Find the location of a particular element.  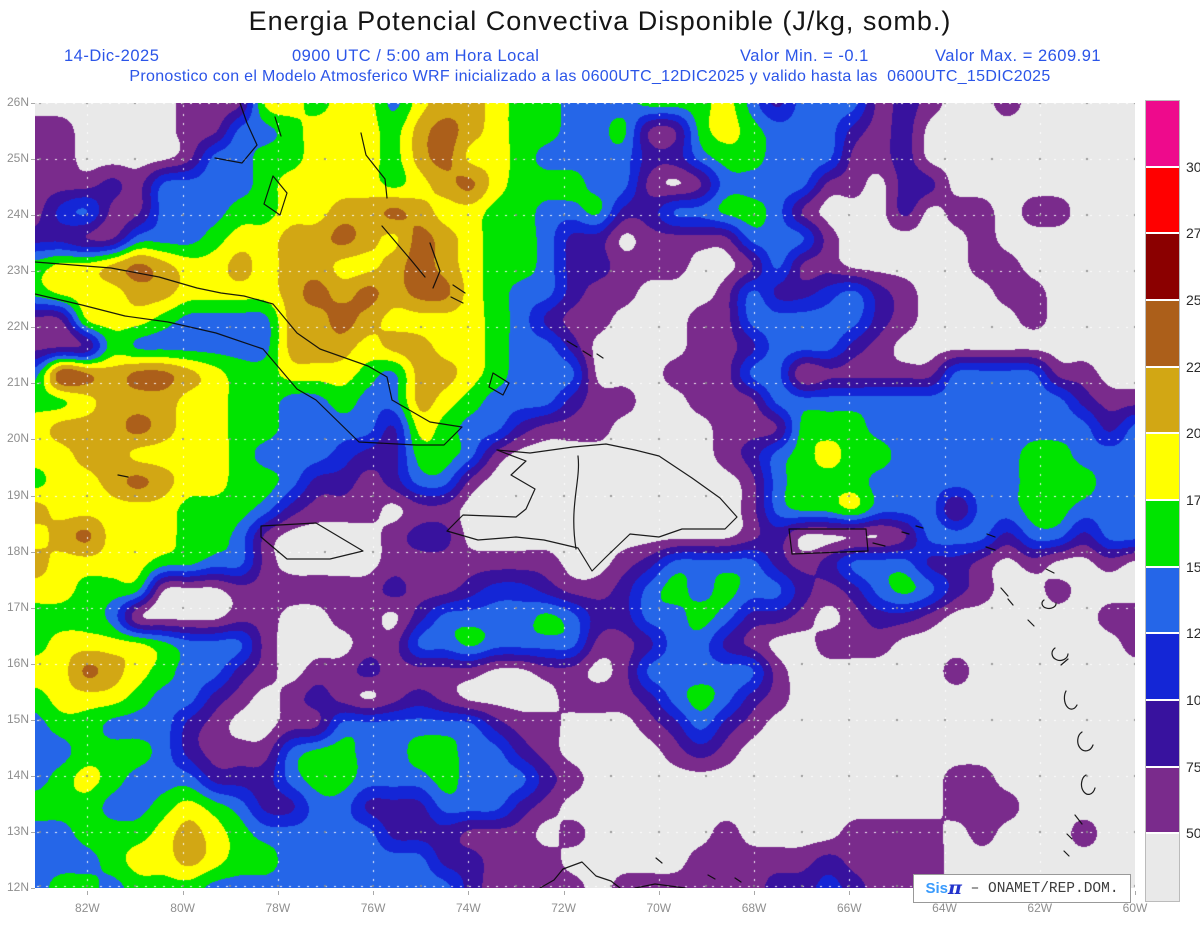

lat-label-23N: 23N is located at coordinates (17, 270).